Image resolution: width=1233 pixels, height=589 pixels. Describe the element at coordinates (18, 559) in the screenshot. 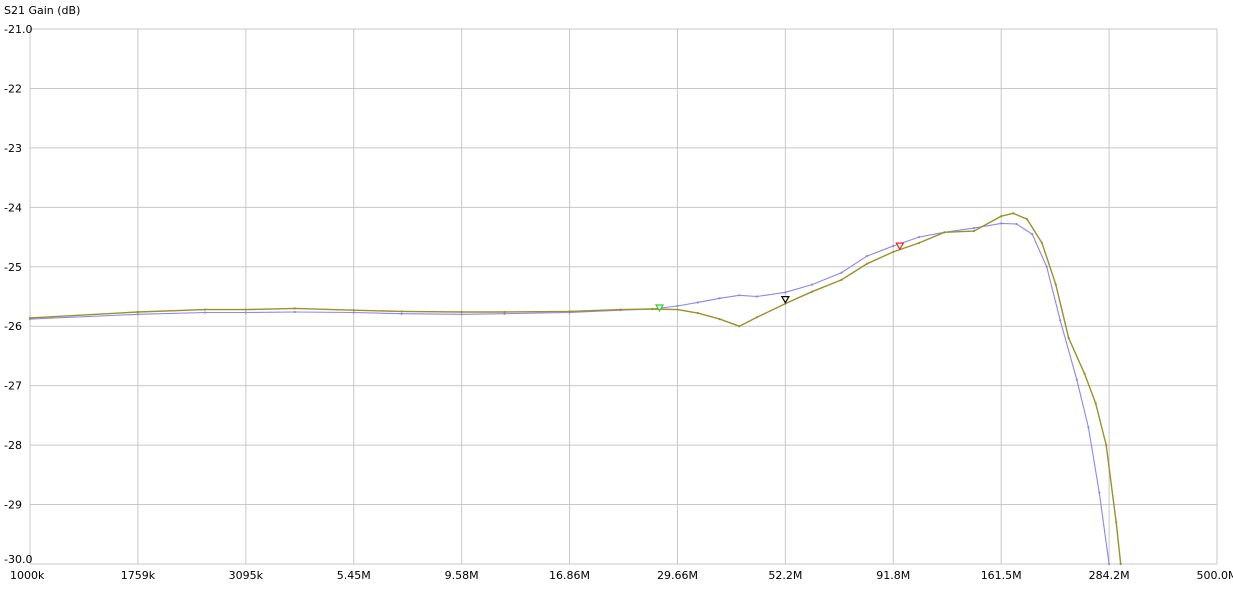

I see `y-tick-label: -30.0` at that location.